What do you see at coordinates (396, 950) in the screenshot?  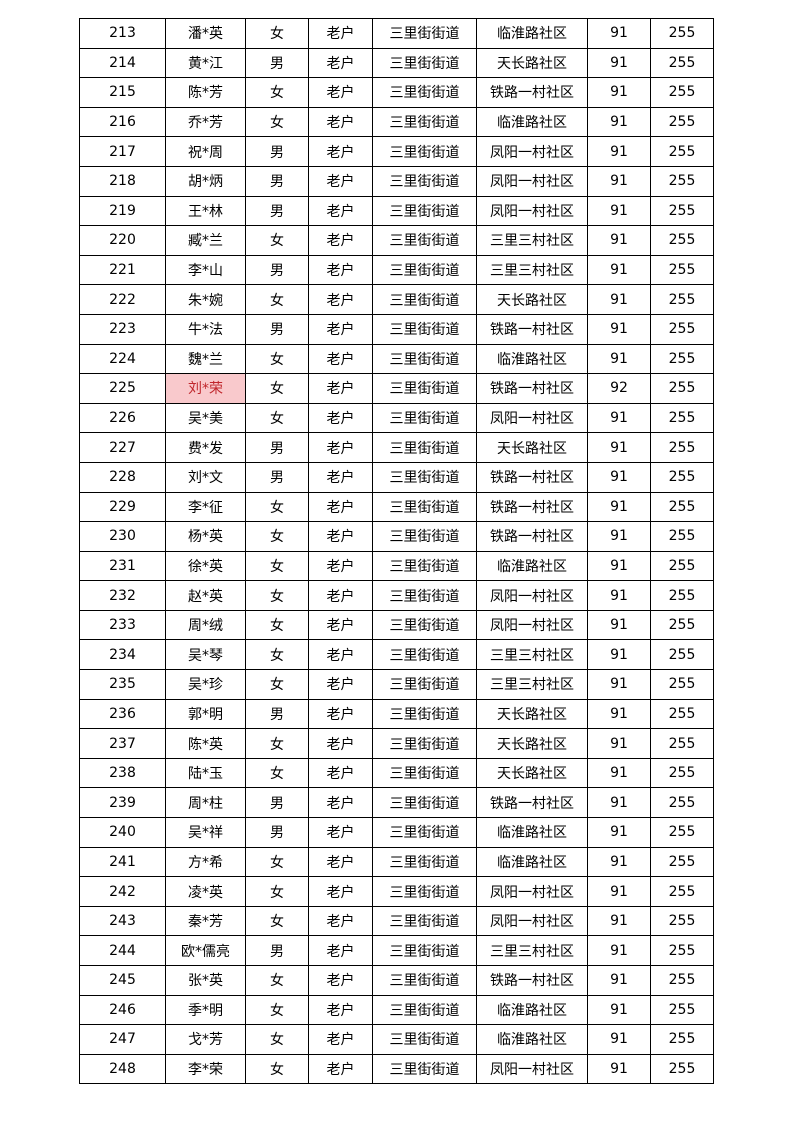 I see `table-row: 244 欧*儒亮男老户 三里街街道 三里三村社区 91 255` at bounding box center [396, 950].